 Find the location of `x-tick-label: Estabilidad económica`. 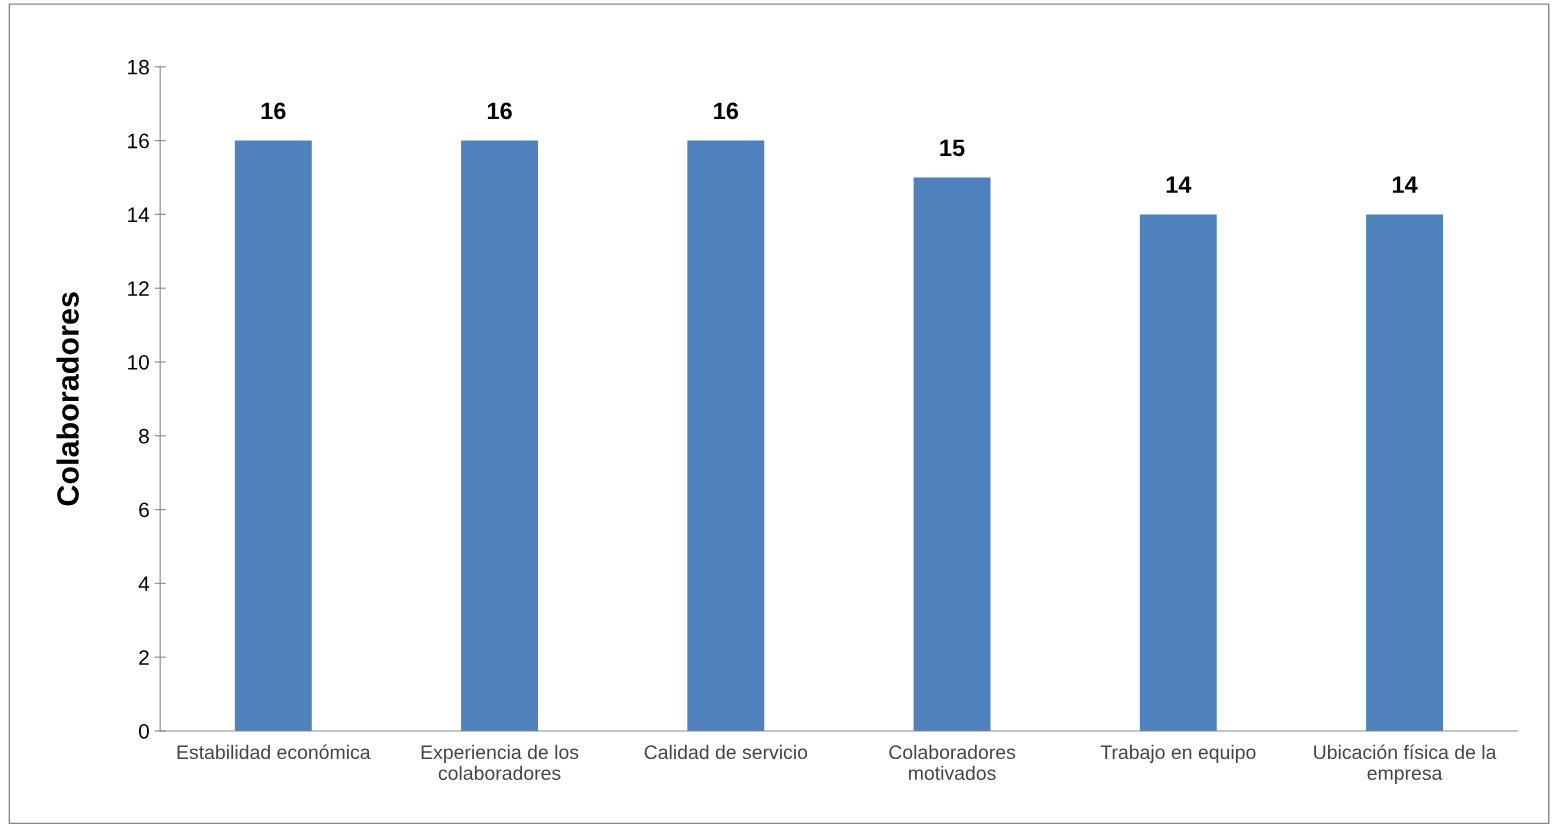

x-tick-label: Estabilidad económica is located at coordinates (274, 752).